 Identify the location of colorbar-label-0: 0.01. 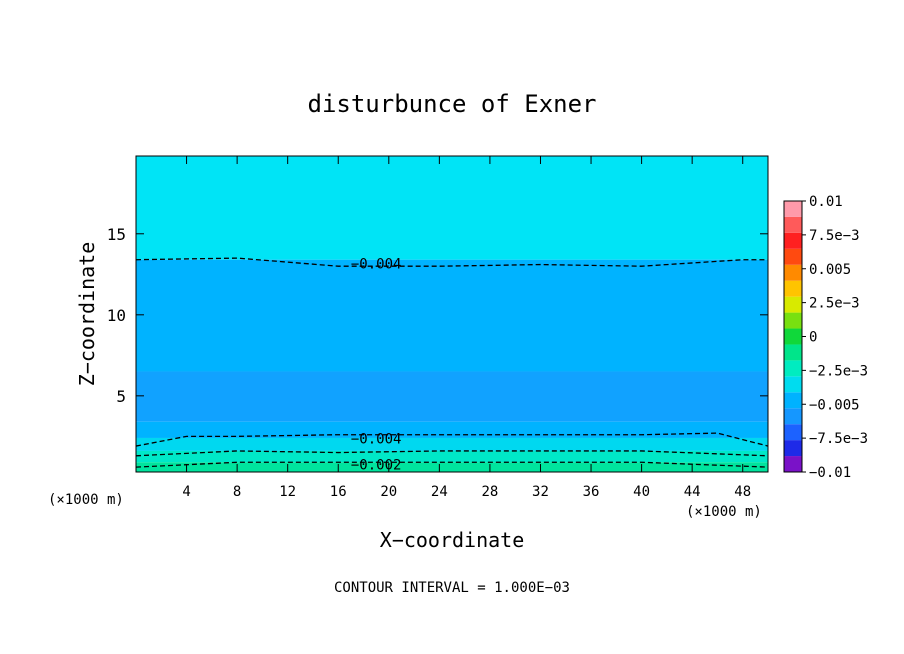
(826, 202).